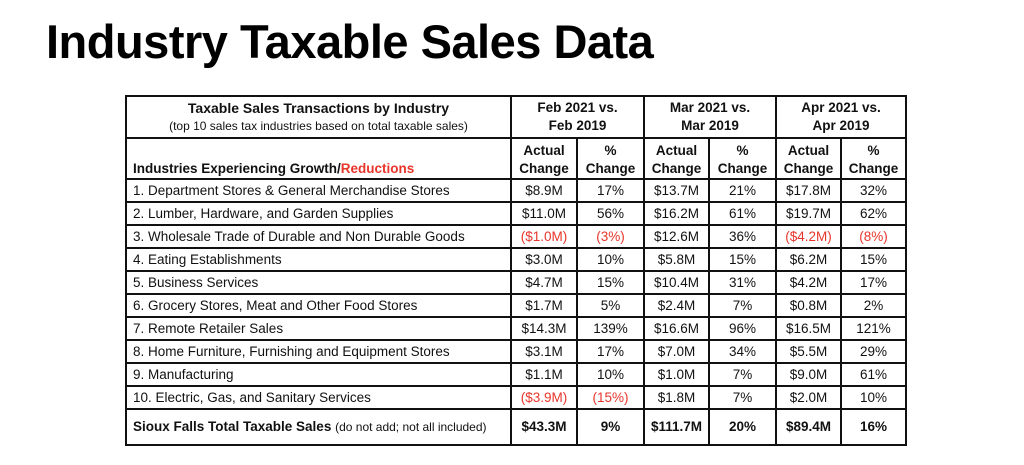  I want to click on actual-change-cell: ($3.9M), so click(544, 397).